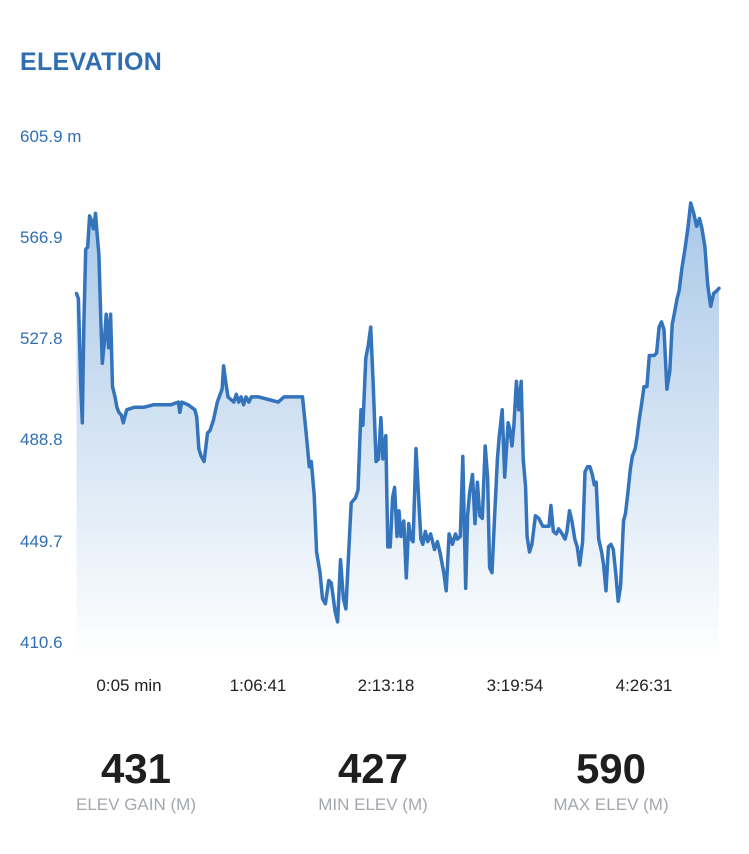  Describe the element at coordinates (41, 237) in the screenshot. I see `y-tick-label: 566.9` at that location.